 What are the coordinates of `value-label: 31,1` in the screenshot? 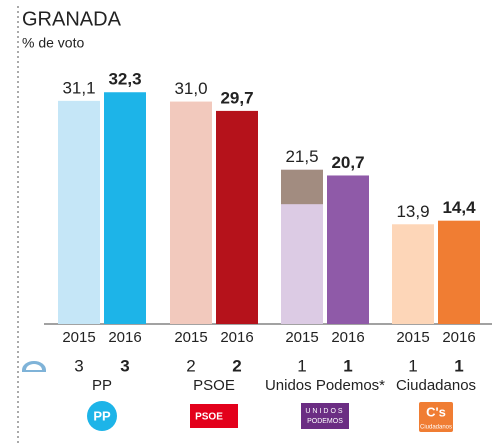 It's located at (78, 87).